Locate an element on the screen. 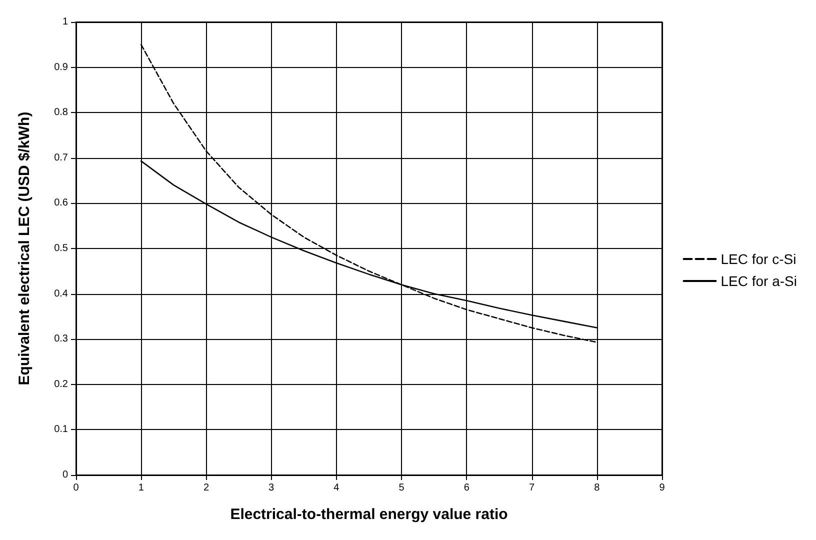  y-tick-label: 0.7 is located at coordinates (61, 158).